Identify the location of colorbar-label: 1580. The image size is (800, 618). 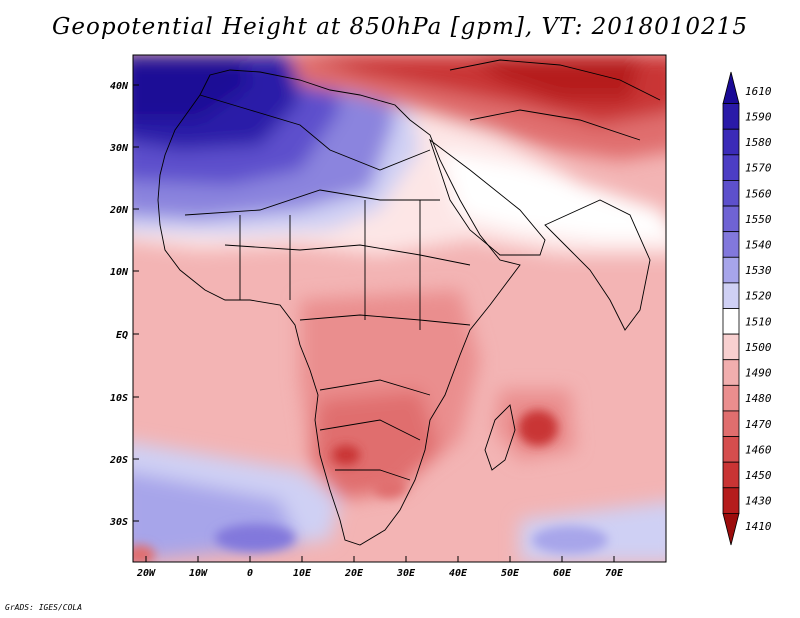
(758, 142).